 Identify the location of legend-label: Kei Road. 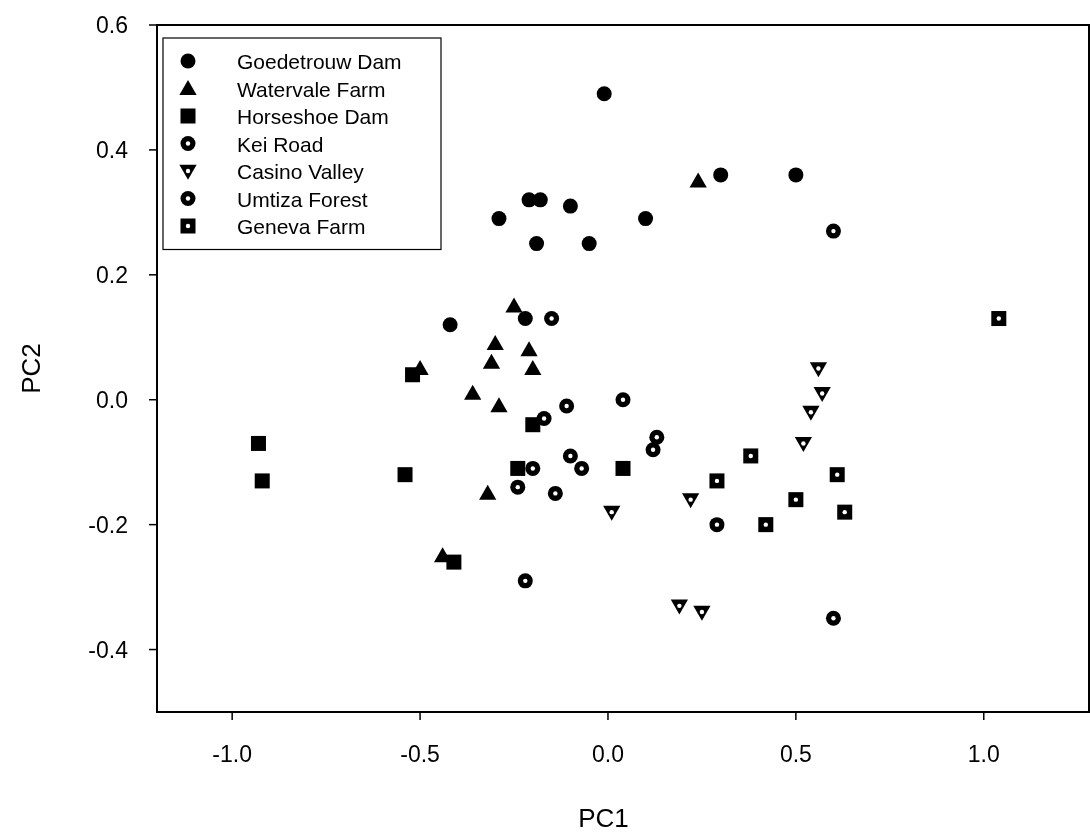
(280, 144).